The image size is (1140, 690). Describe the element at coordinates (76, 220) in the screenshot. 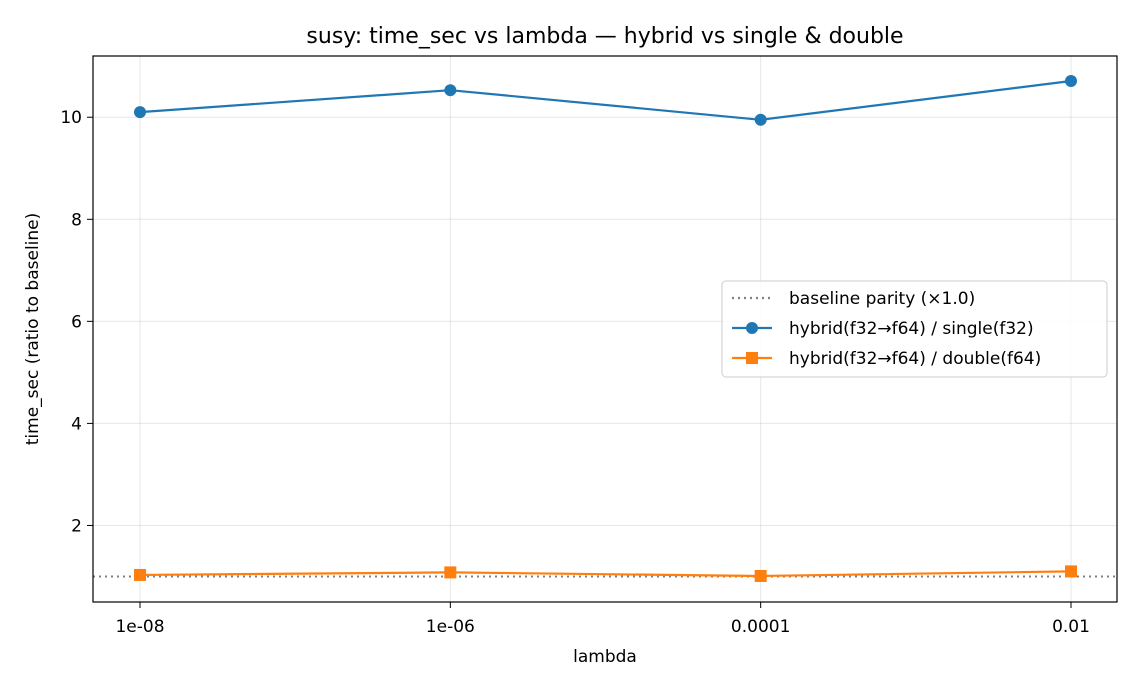

I see `y-tick-label: 8` at that location.